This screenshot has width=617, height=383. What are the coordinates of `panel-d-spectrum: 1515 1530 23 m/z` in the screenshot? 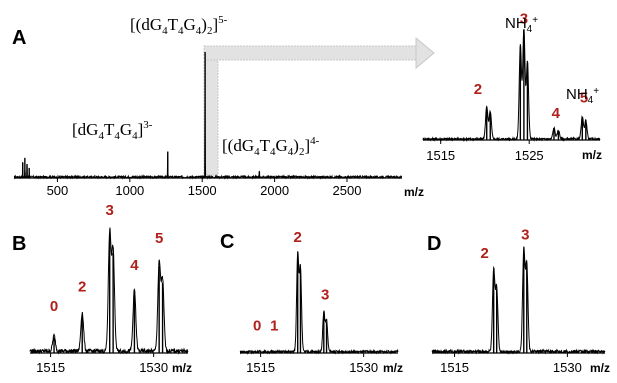 It's located at (520, 301).